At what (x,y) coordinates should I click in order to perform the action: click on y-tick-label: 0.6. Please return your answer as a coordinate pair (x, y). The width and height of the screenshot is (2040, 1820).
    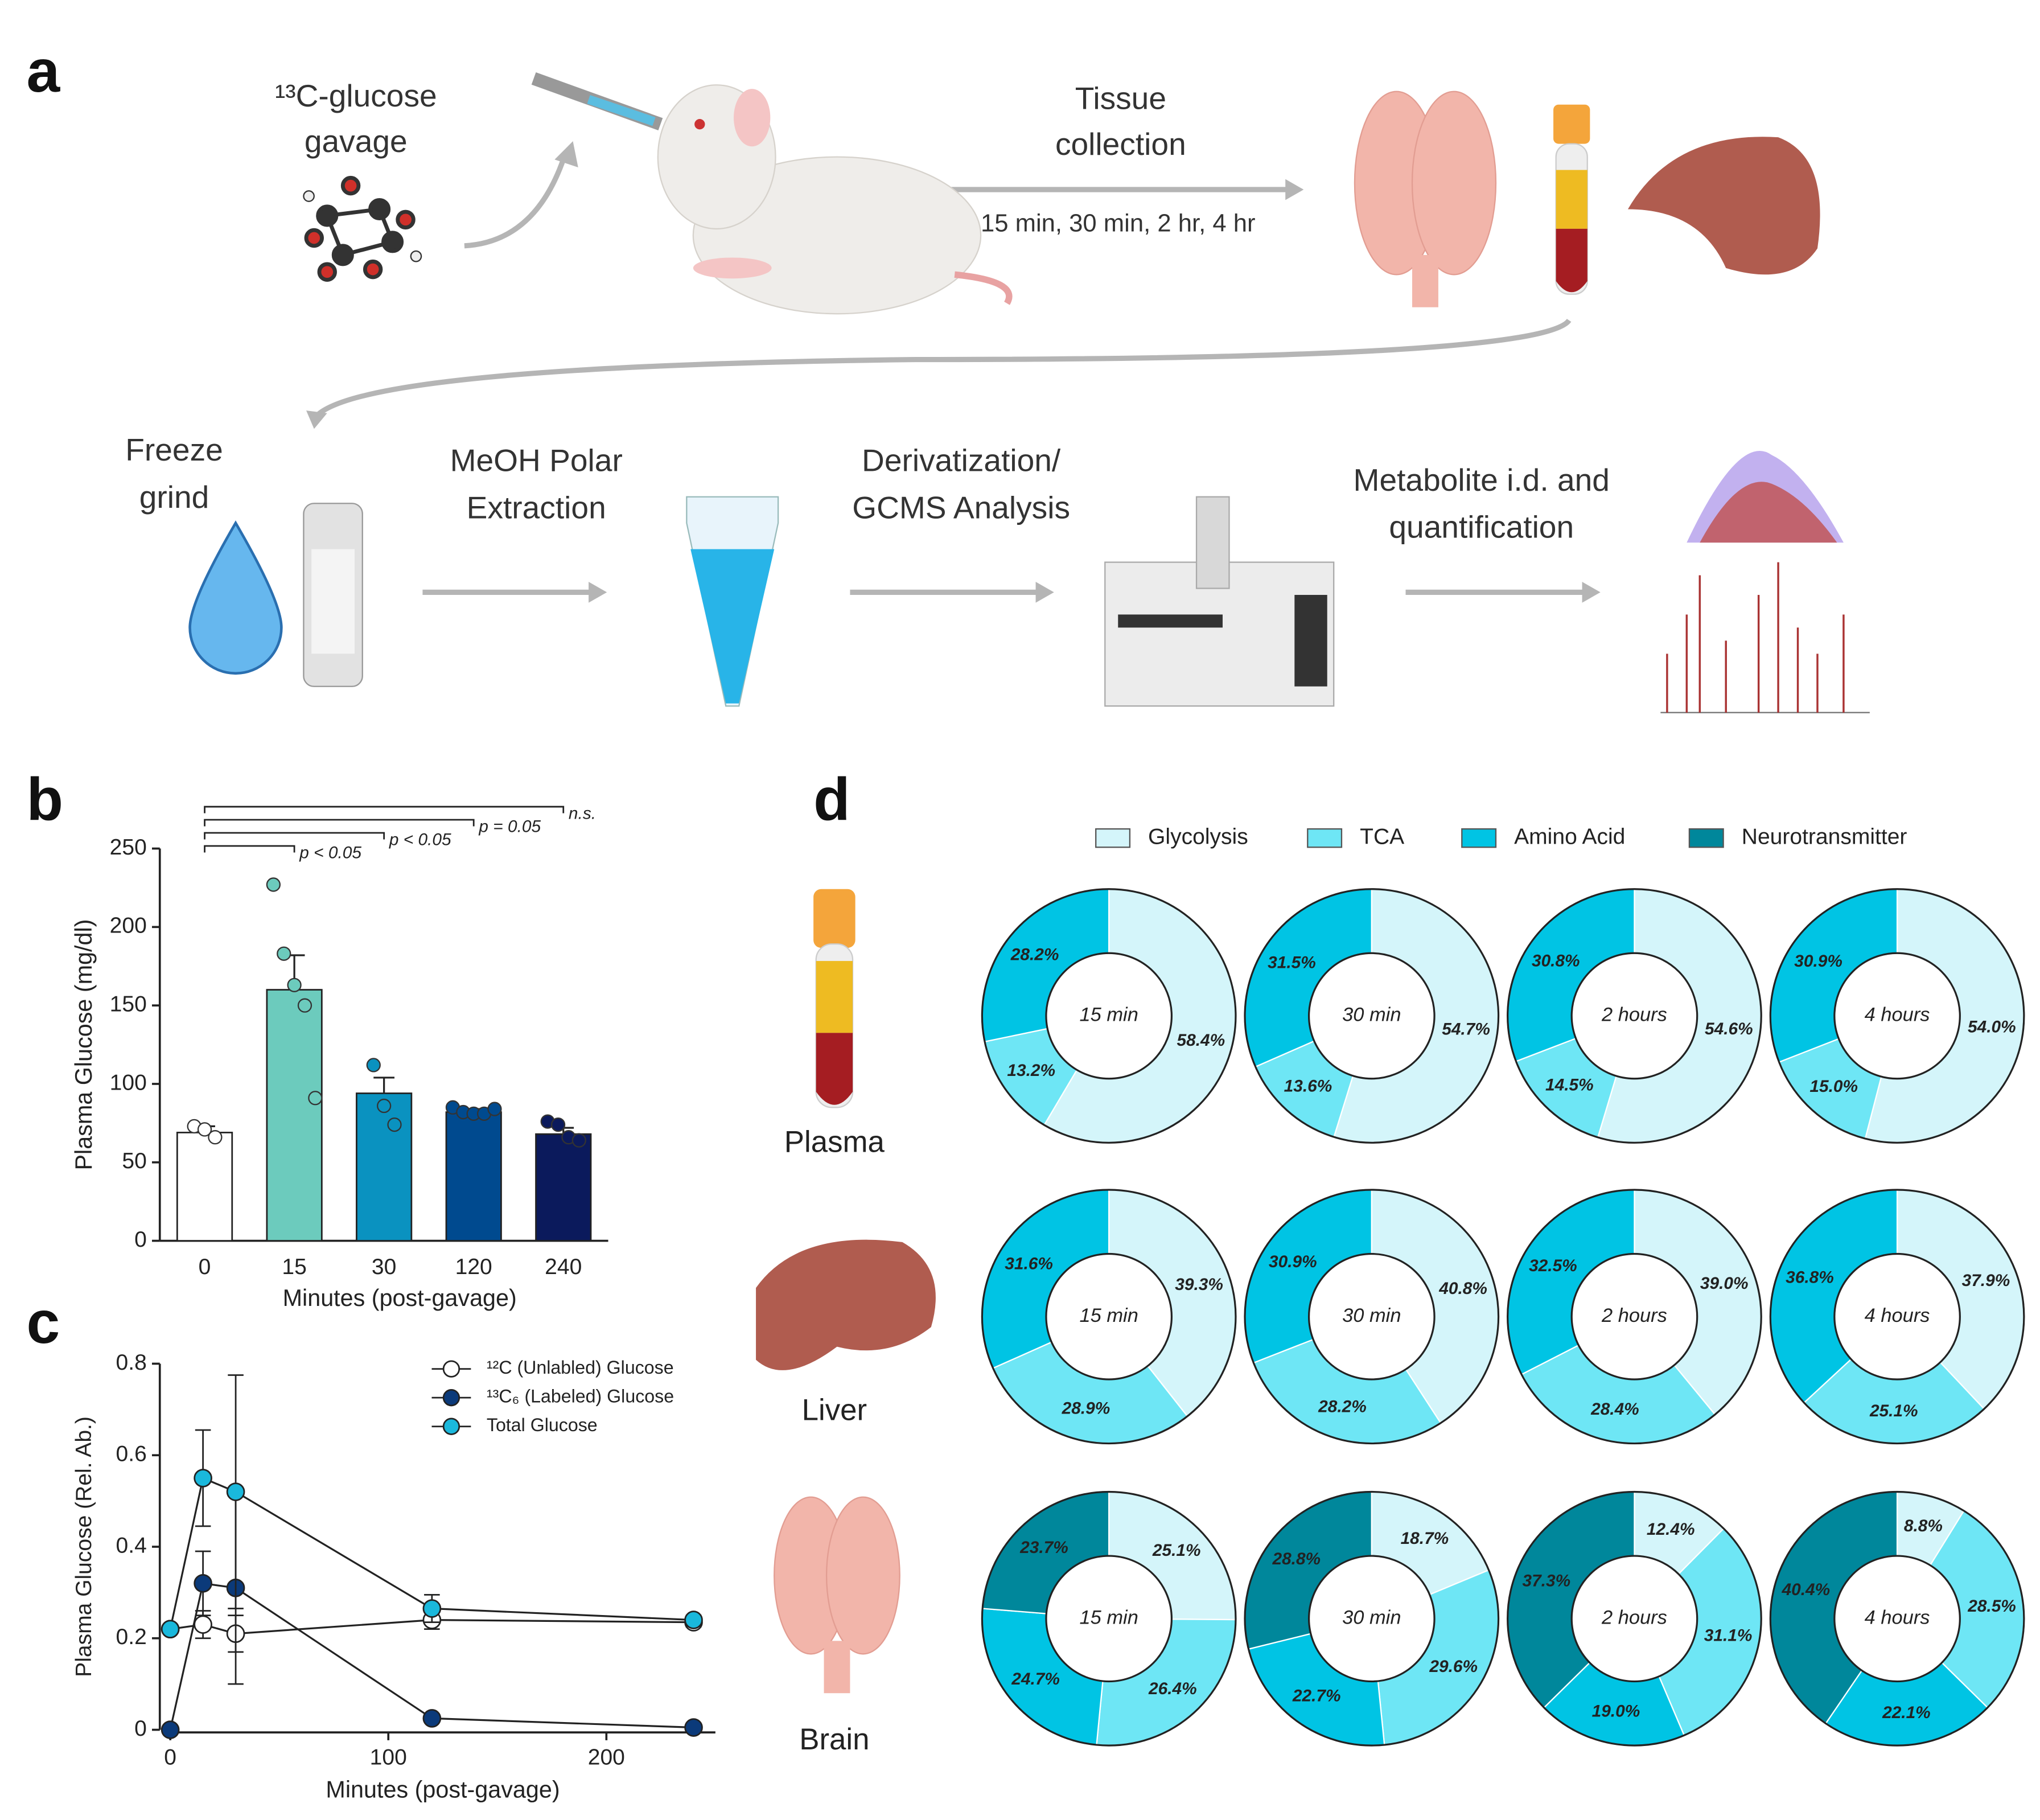
    Looking at the image, I should click on (131, 1454).